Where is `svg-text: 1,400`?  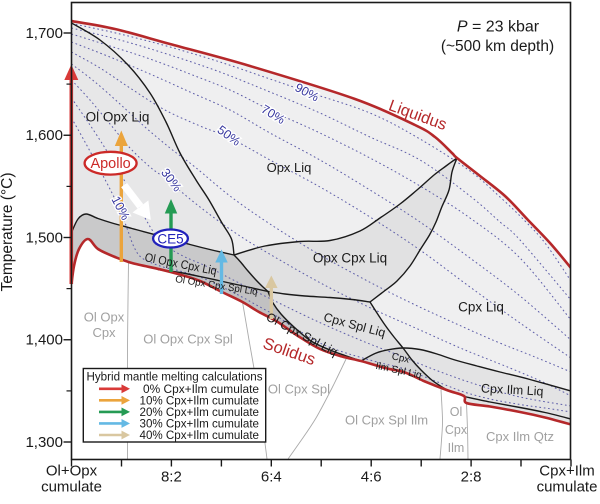
svg-text: 1,400 is located at coordinates (44, 340).